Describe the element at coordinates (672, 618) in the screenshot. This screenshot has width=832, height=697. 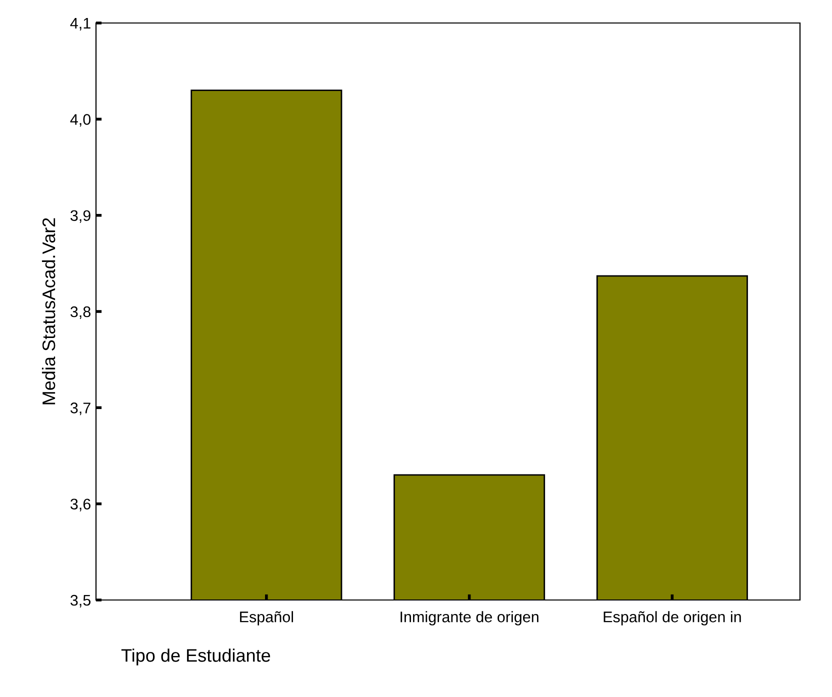
I see `x-tick-label: Español de origen in` at that location.